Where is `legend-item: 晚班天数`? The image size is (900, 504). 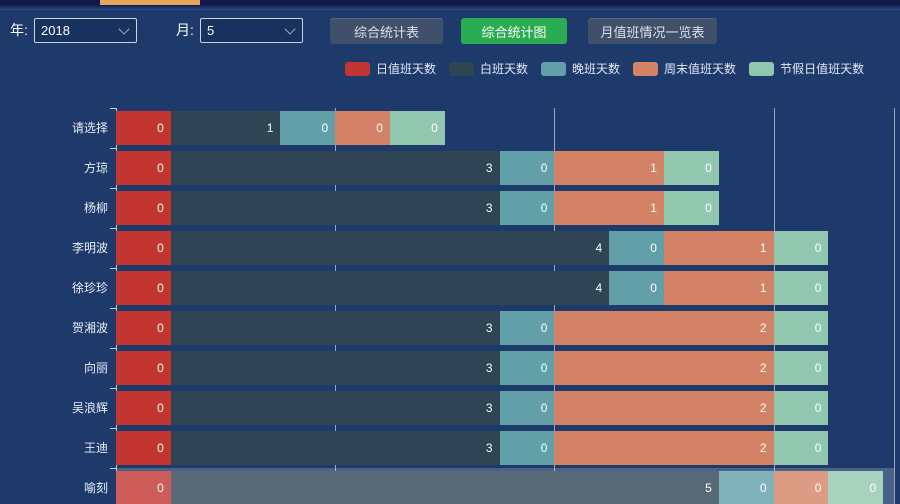
legend-item: 晚班天数 is located at coordinates (580, 68).